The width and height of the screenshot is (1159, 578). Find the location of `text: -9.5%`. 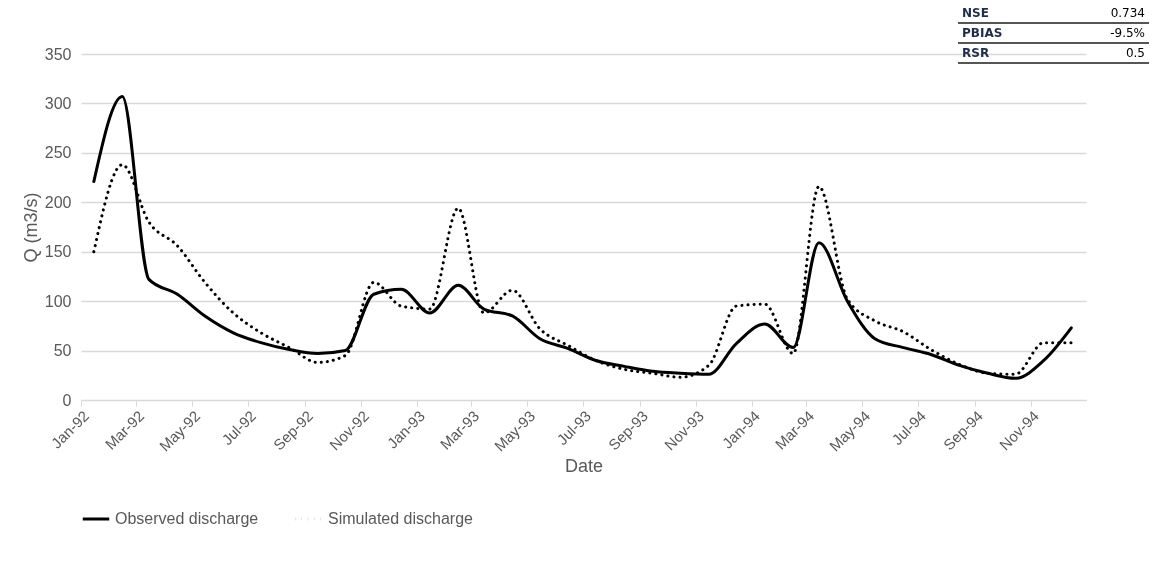

text: -9.5% is located at coordinates (1092, 33).